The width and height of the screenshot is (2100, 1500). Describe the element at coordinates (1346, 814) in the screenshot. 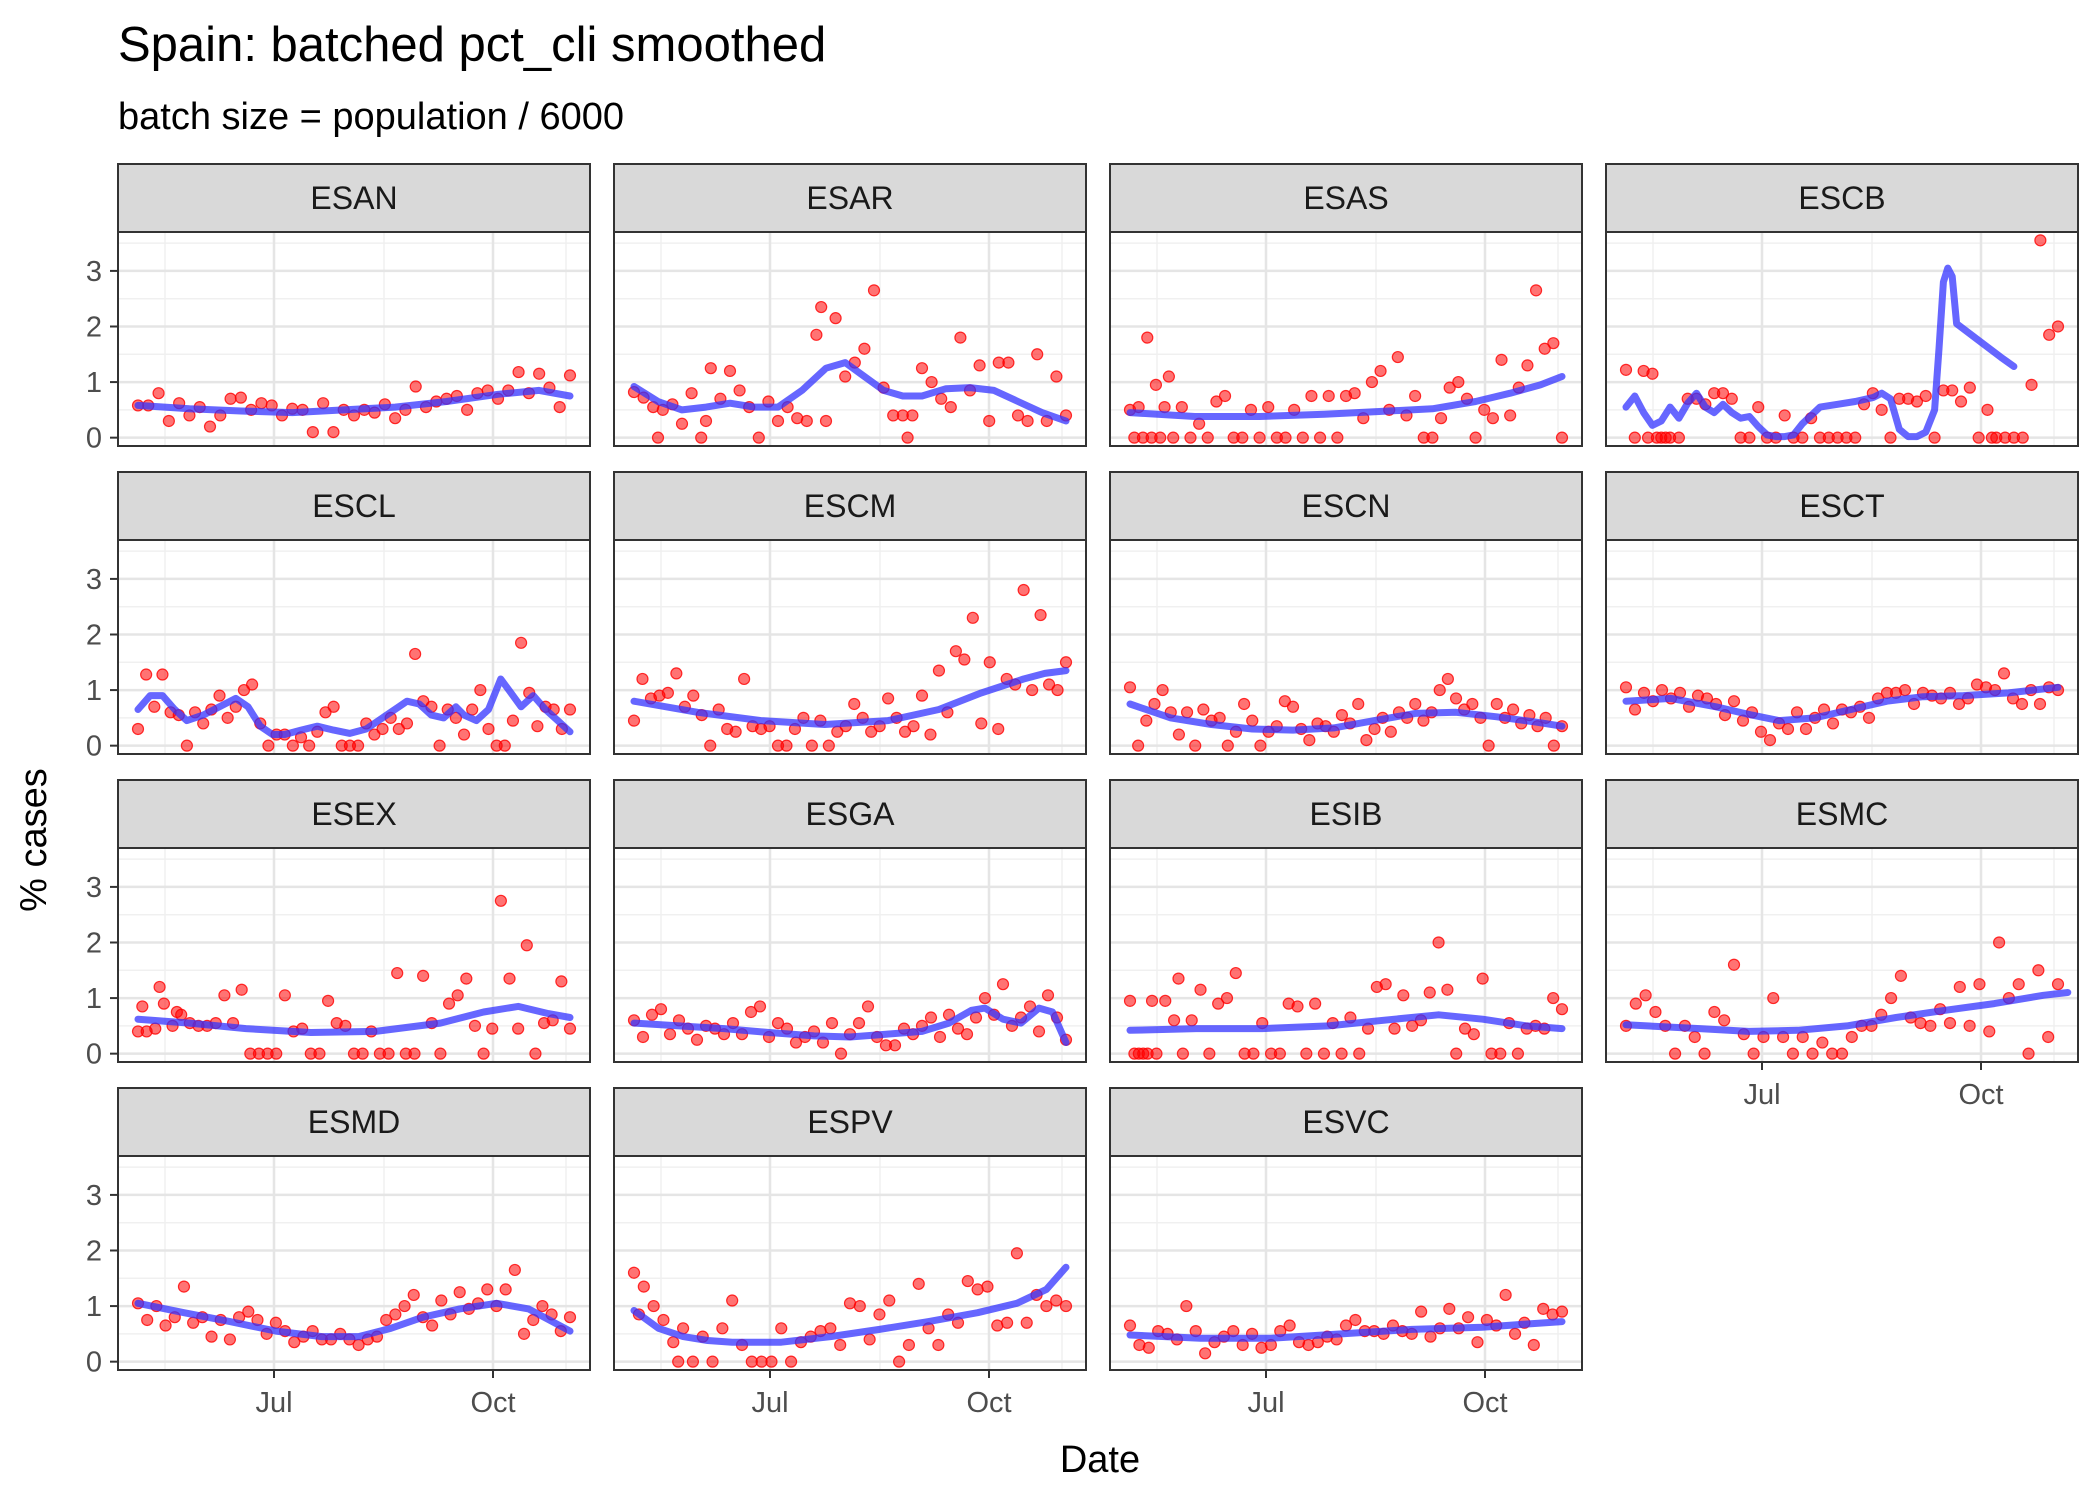

I see `facet-label: ESIB` at that location.